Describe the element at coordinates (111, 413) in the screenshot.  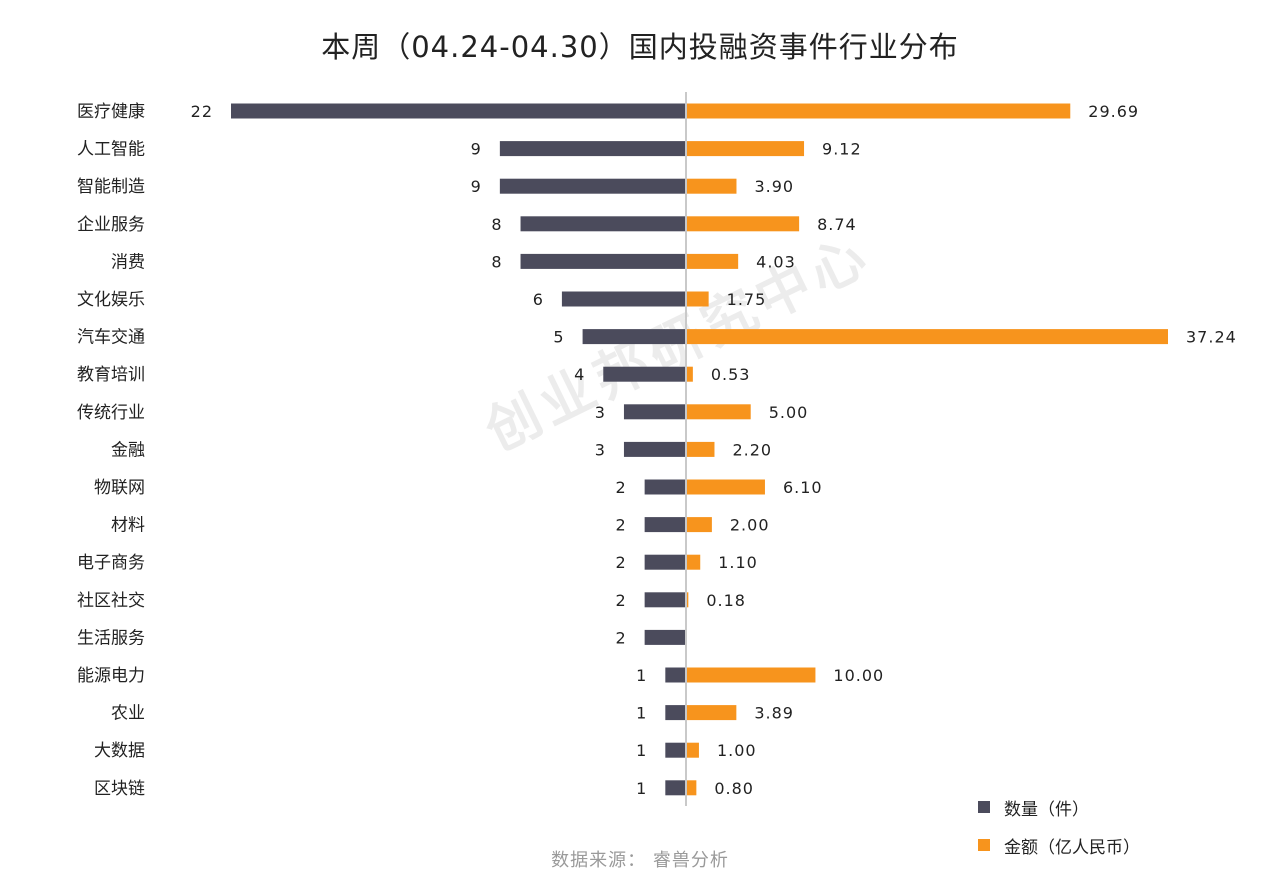
I see `category-label: 传统行业` at that location.